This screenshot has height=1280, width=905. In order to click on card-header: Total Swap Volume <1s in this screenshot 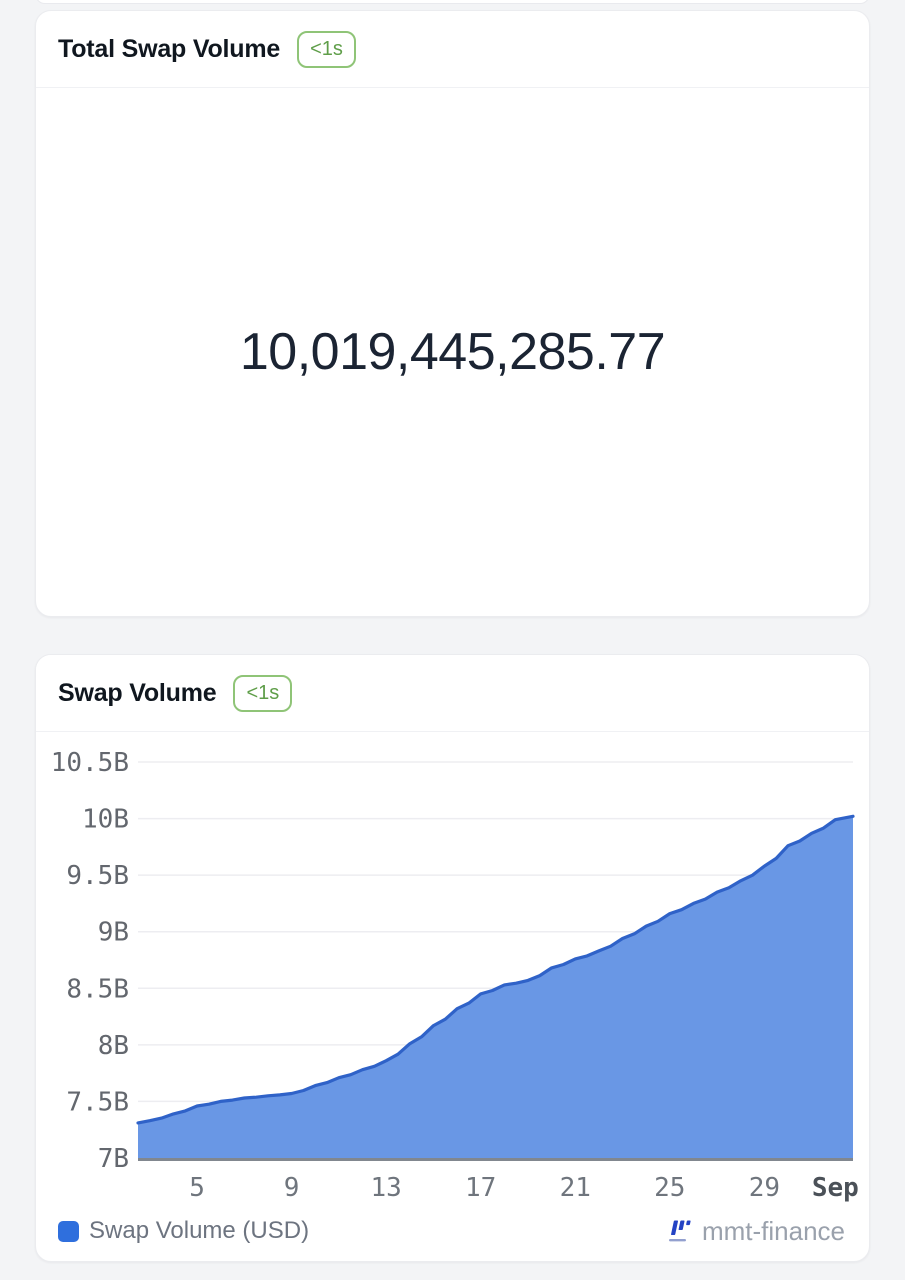, I will do `click(452, 49)`.